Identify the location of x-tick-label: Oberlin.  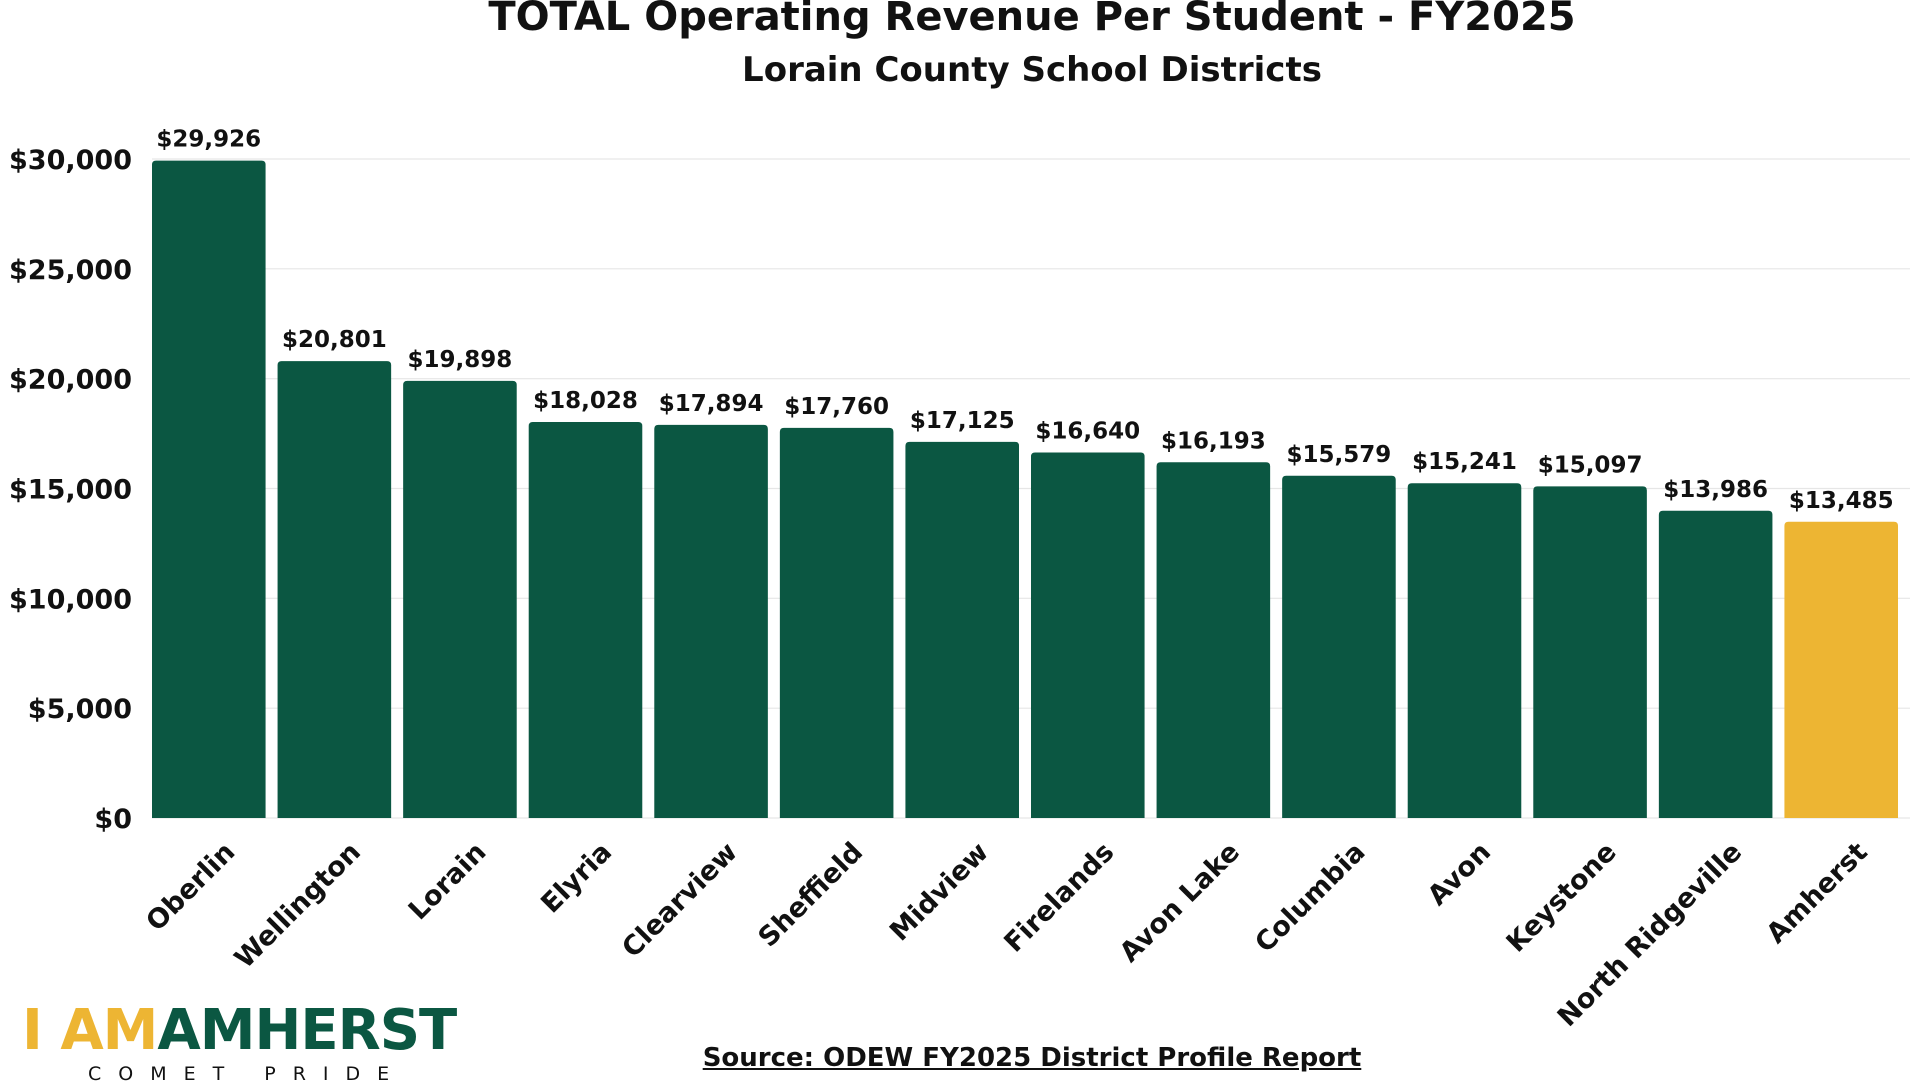
(190, 887).